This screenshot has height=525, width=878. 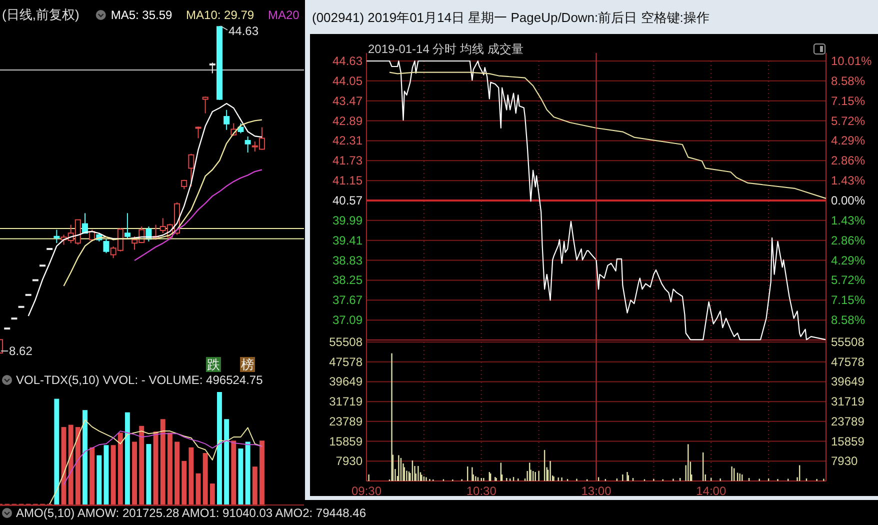 I want to click on y-tick-label: 37.67, so click(x=347, y=300).